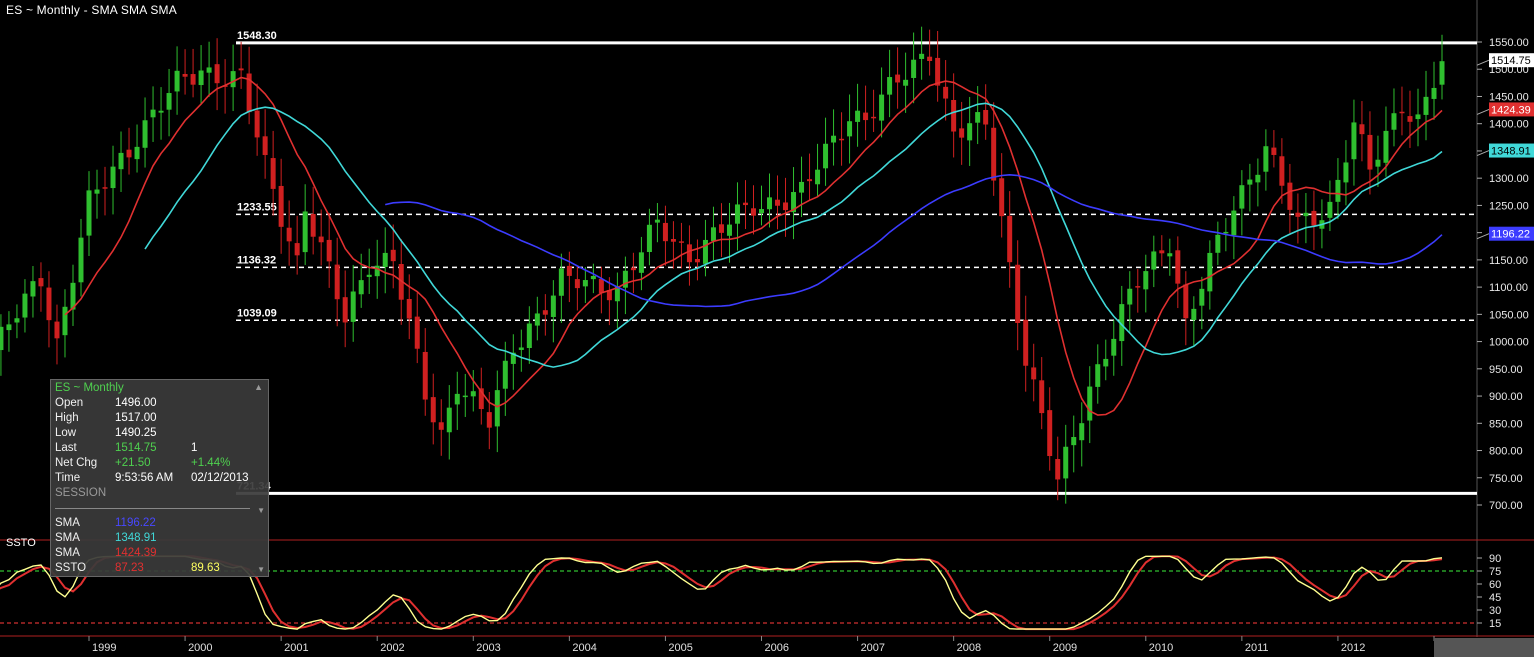  What do you see at coordinates (1495, 598) in the screenshot?
I see `ssto-tick-label: 45` at bounding box center [1495, 598].